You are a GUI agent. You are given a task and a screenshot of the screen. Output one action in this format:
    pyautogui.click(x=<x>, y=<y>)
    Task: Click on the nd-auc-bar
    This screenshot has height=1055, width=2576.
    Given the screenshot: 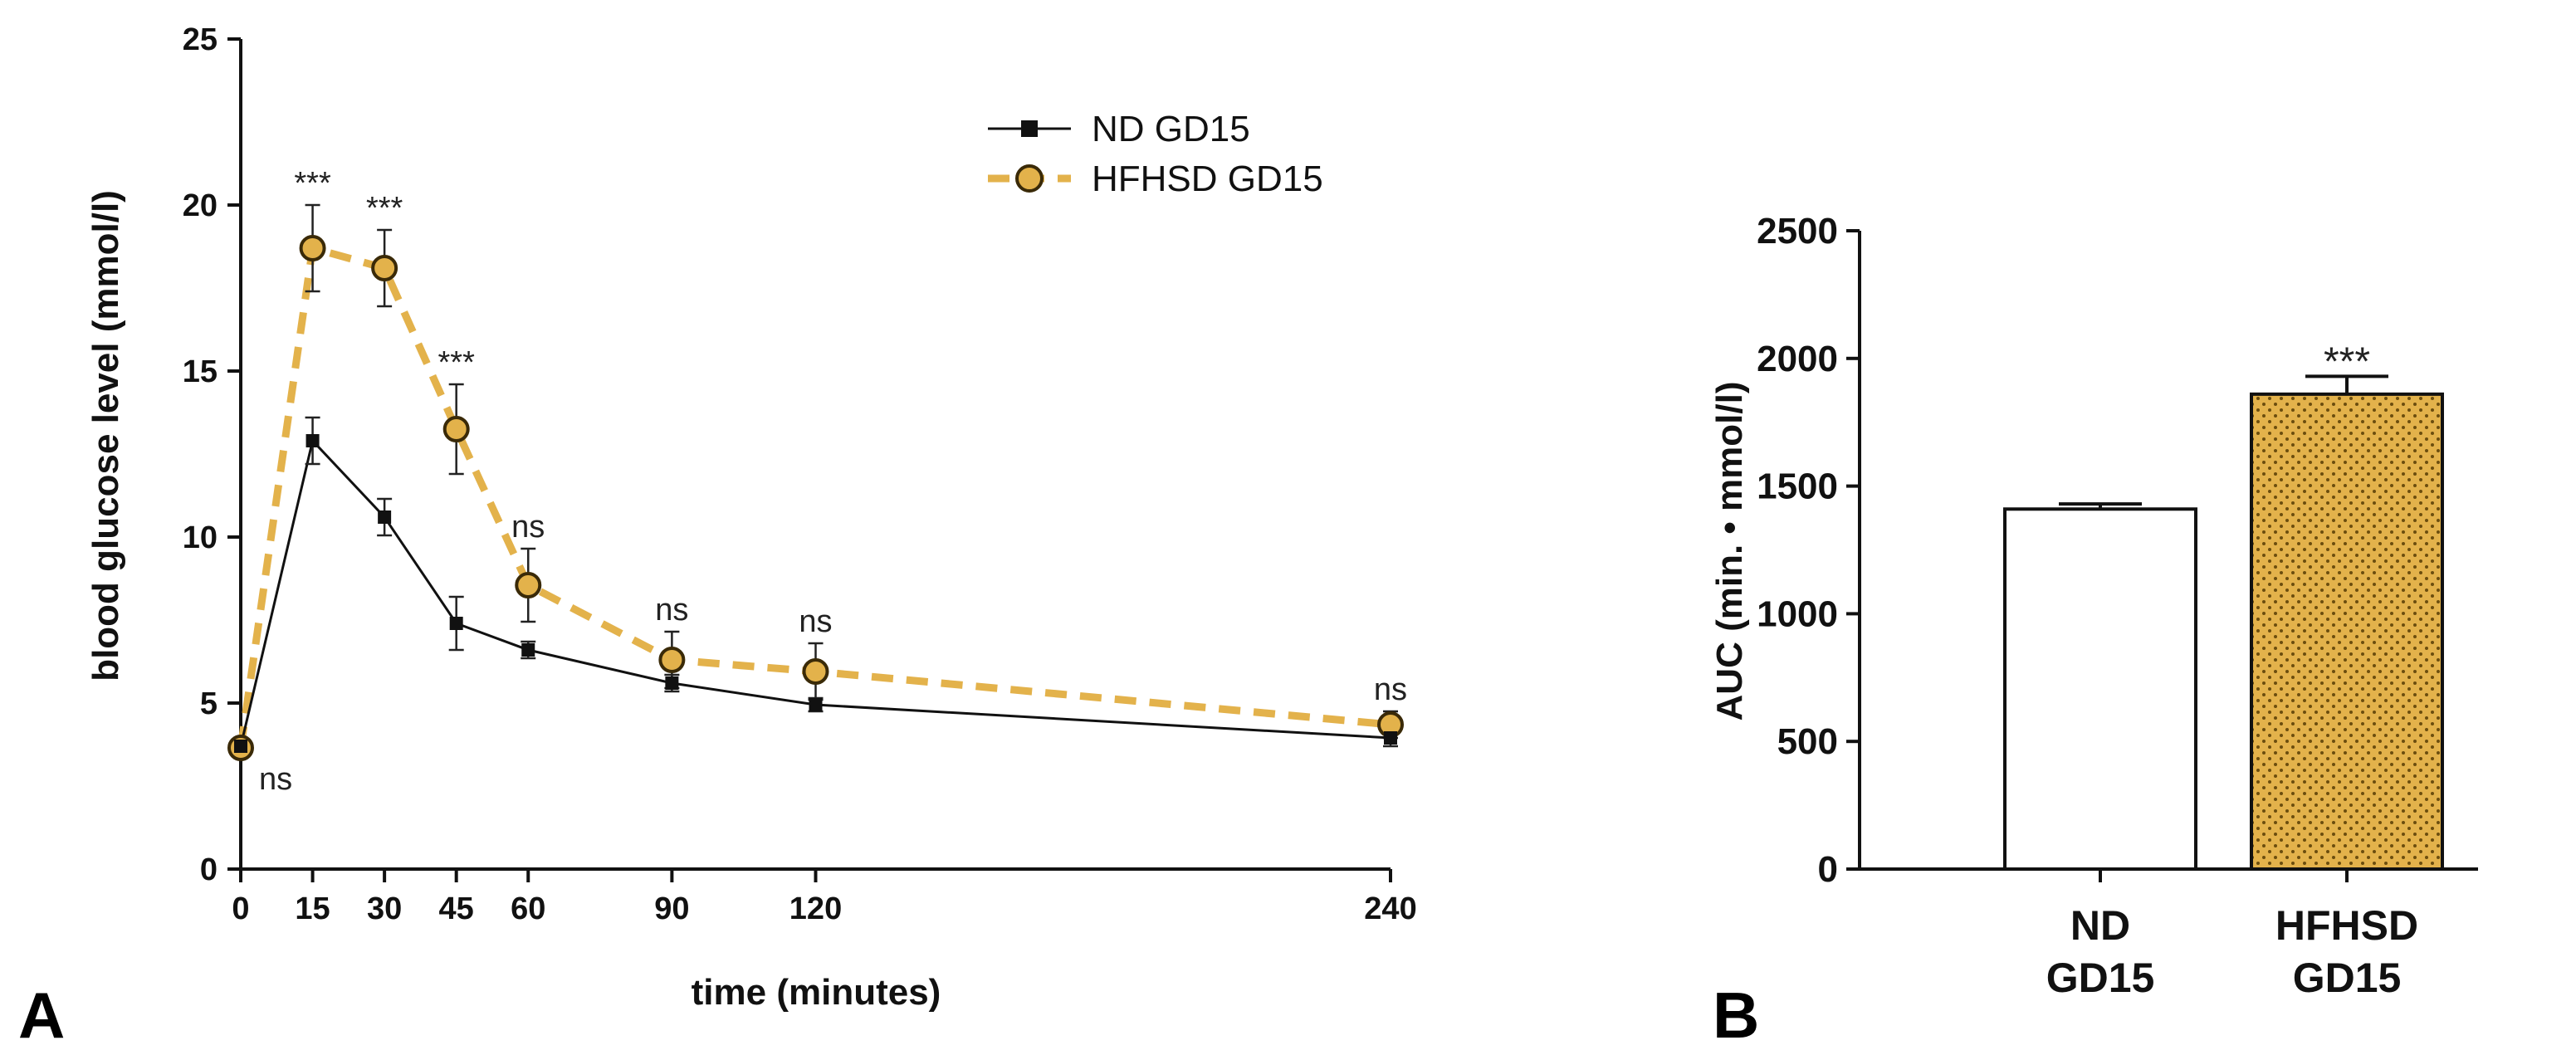 What is the action you would take?
    pyautogui.click(x=2100, y=689)
    